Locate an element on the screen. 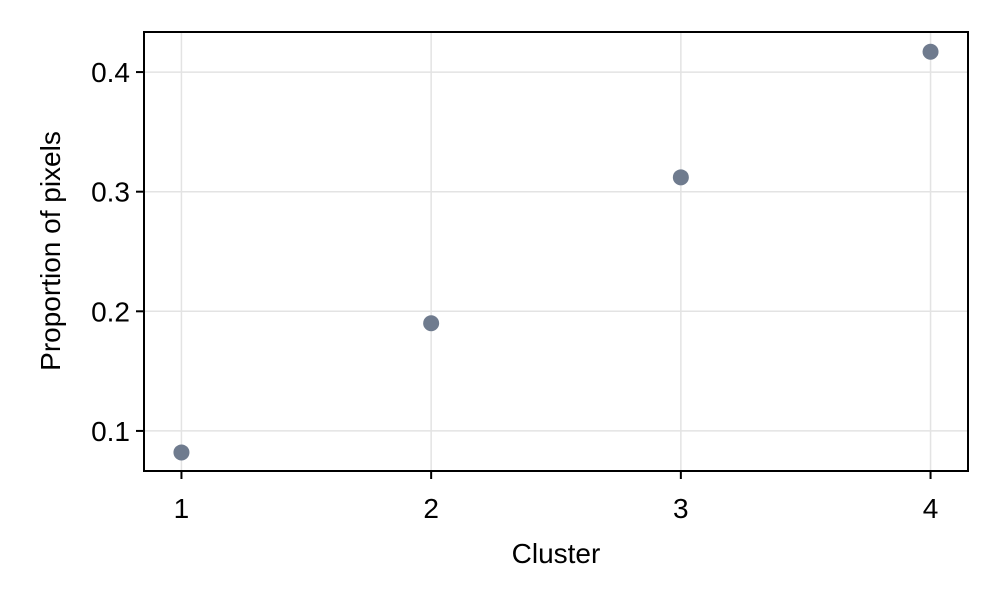 This screenshot has width=1000, height=600. y-tick-label: 0.2 is located at coordinates (110, 311).